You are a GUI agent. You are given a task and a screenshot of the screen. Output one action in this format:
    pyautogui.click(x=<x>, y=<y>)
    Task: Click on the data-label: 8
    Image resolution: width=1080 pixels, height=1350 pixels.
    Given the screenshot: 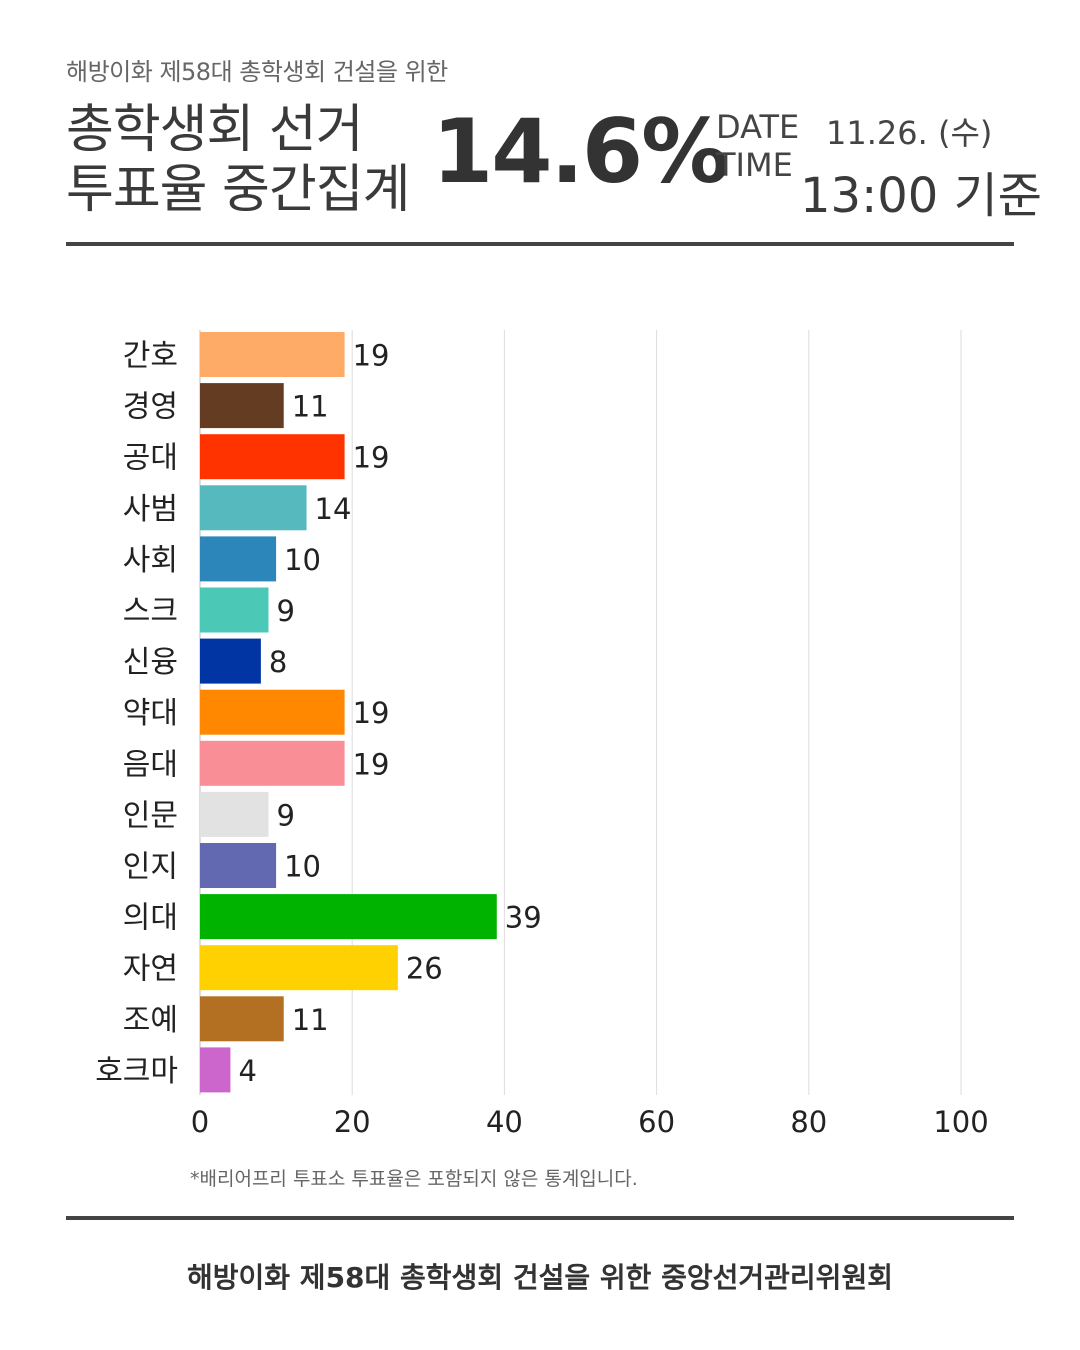 What is the action you would take?
    pyautogui.click(x=278, y=662)
    